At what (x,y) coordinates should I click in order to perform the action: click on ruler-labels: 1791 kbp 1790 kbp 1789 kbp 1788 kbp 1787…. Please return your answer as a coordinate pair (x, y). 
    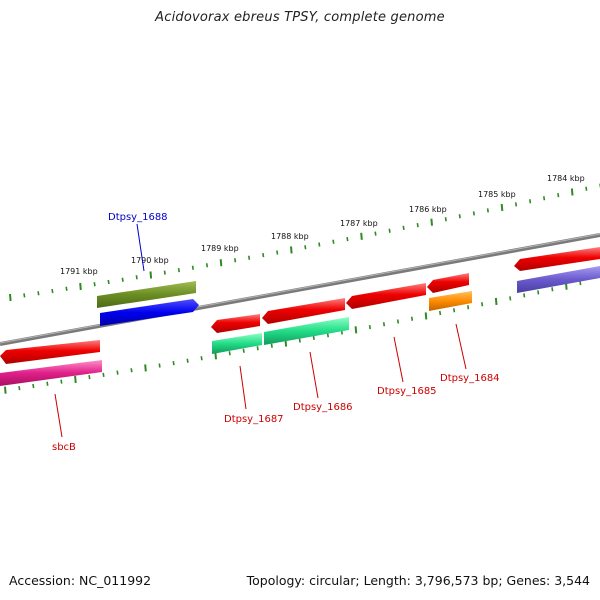
    Looking at the image, I should click on (322, 225).